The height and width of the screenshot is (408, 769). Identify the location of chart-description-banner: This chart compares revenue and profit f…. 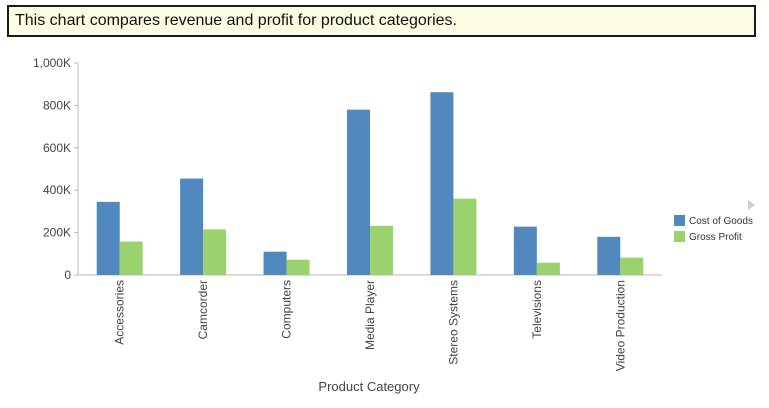
(381, 21).